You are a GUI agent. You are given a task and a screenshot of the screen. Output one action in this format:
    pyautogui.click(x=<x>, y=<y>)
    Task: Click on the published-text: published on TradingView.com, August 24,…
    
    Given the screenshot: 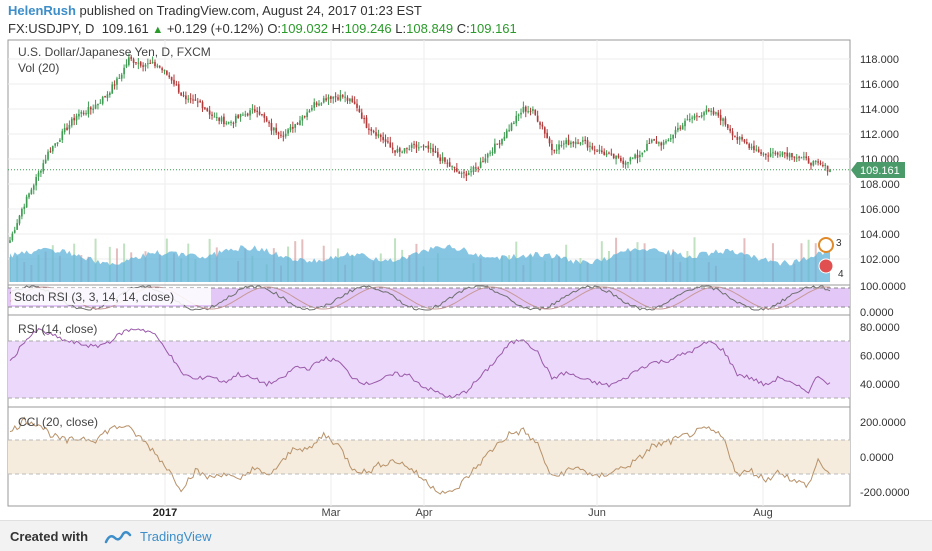 What is the action you would take?
    pyautogui.click(x=250, y=10)
    